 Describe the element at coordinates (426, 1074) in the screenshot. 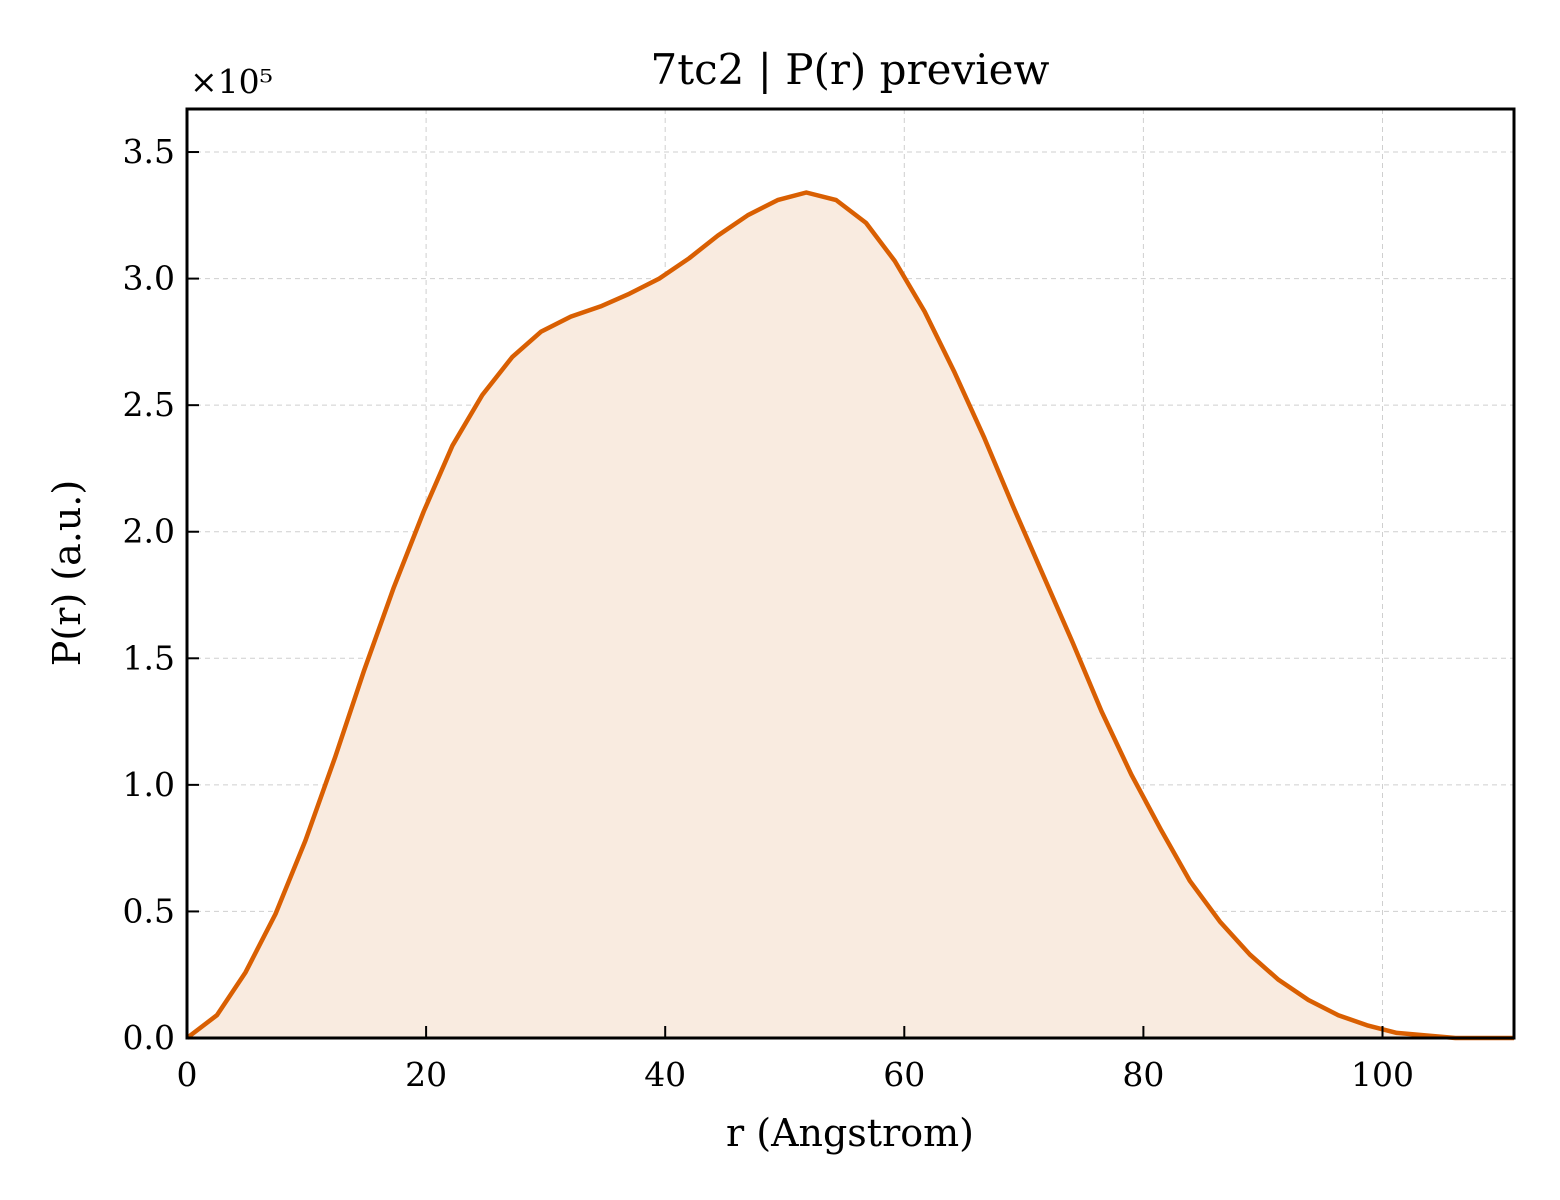

I see `x-tick-label: 20` at that location.